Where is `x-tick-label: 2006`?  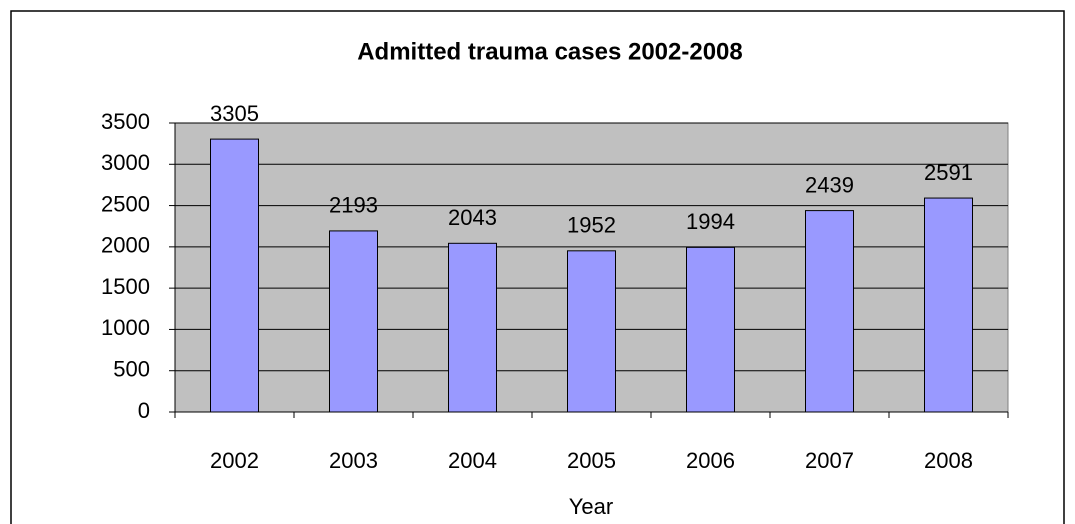
x-tick-label: 2006 is located at coordinates (710, 460).